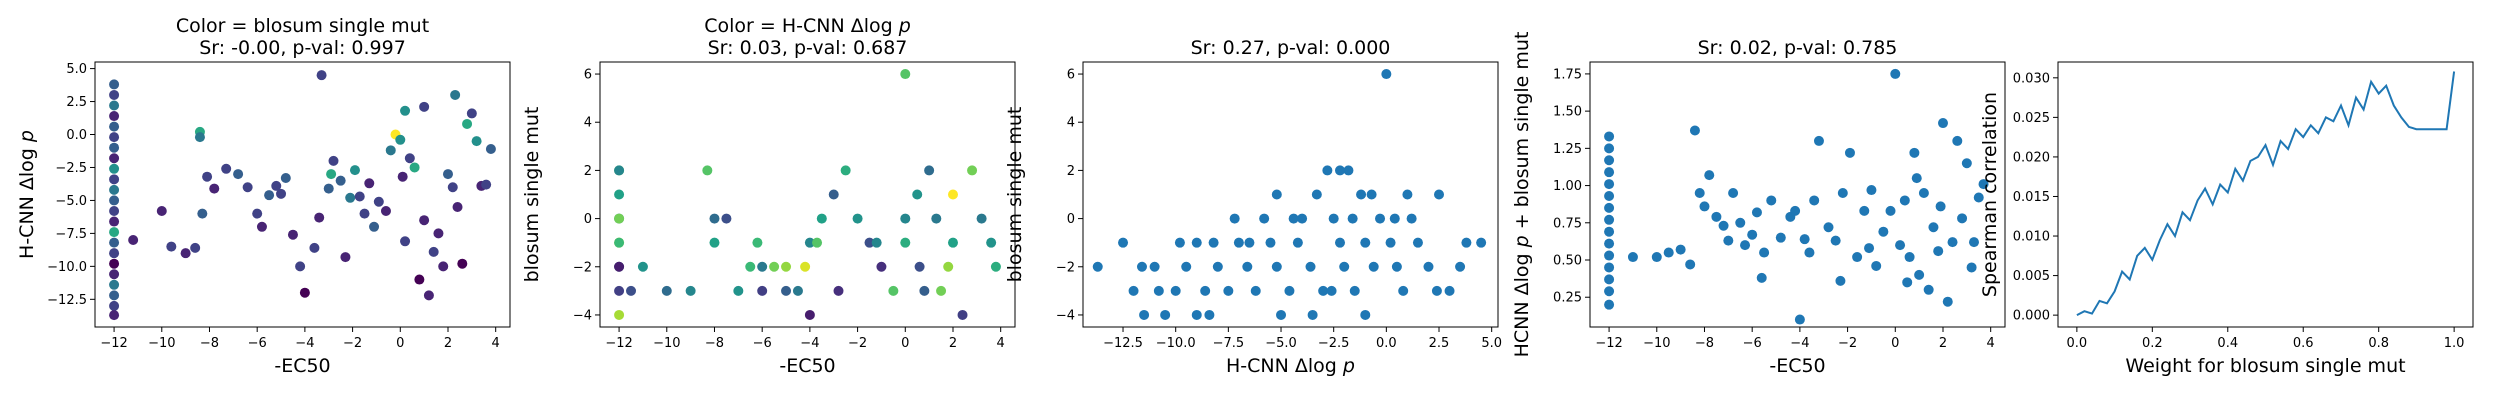 The height and width of the screenshot is (400, 2500). What do you see at coordinates (27, 194) in the screenshot?
I see `y-axis-label: H-CNN Δlog p` at bounding box center [27, 194].